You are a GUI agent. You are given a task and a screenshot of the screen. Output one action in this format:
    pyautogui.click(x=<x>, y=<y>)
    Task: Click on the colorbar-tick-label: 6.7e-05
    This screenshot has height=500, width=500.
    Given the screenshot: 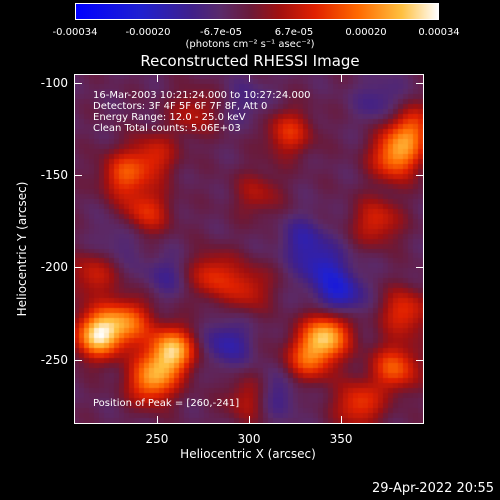 What is the action you would take?
    pyautogui.click(x=294, y=32)
    